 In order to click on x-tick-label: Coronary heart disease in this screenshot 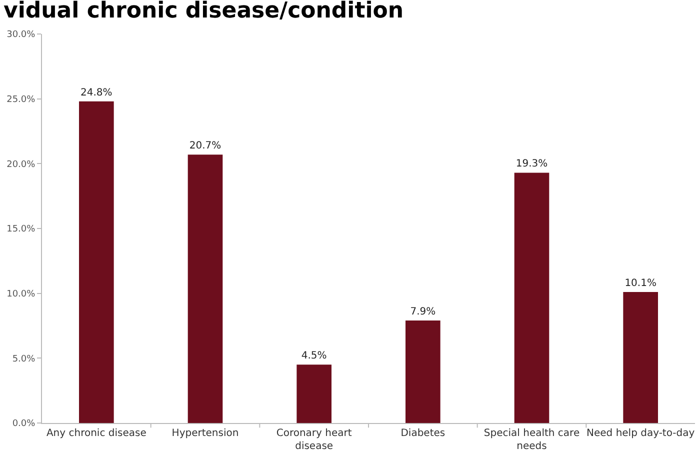, I will do `click(314, 440)`.